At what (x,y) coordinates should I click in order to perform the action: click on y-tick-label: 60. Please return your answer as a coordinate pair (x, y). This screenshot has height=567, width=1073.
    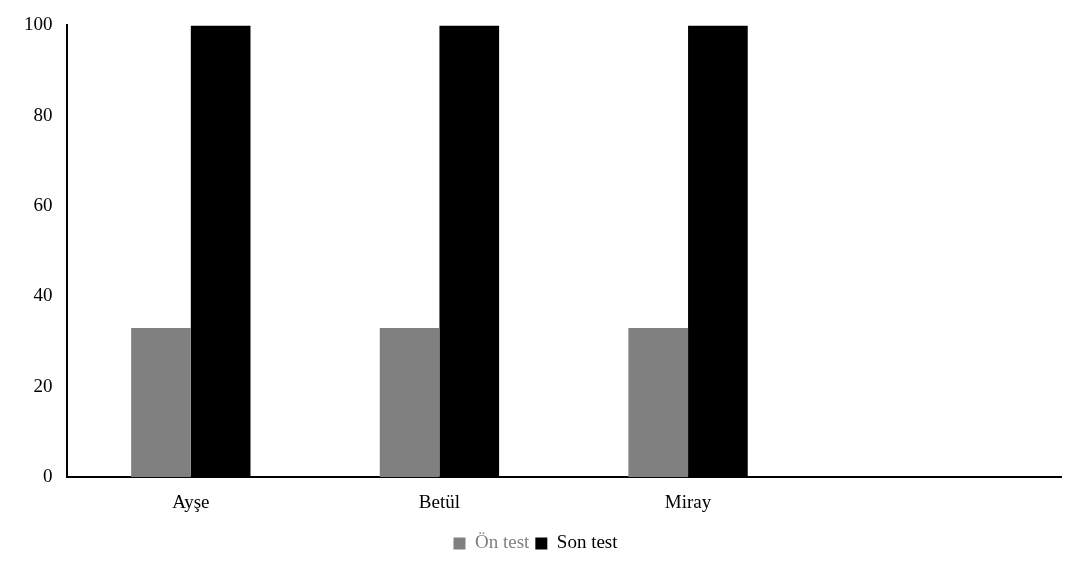
    Looking at the image, I should click on (43, 205).